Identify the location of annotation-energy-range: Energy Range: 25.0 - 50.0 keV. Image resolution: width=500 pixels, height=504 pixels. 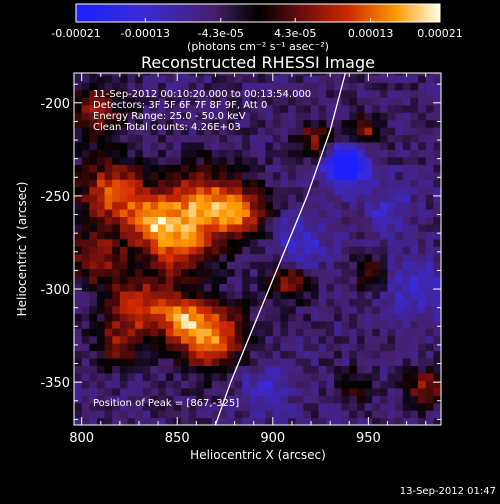
(169, 116).